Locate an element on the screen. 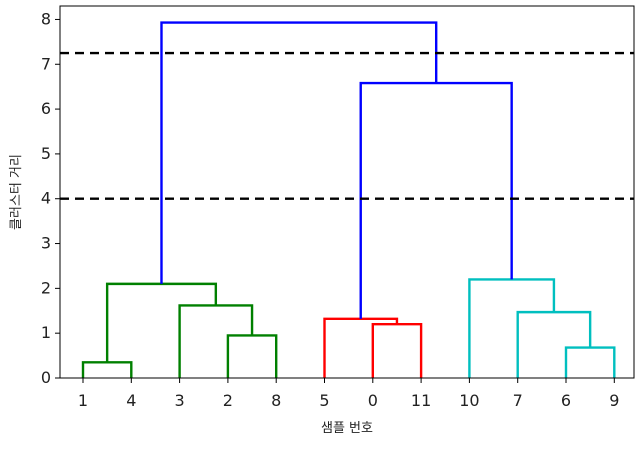  x-tick-label: 9 is located at coordinates (614, 400).